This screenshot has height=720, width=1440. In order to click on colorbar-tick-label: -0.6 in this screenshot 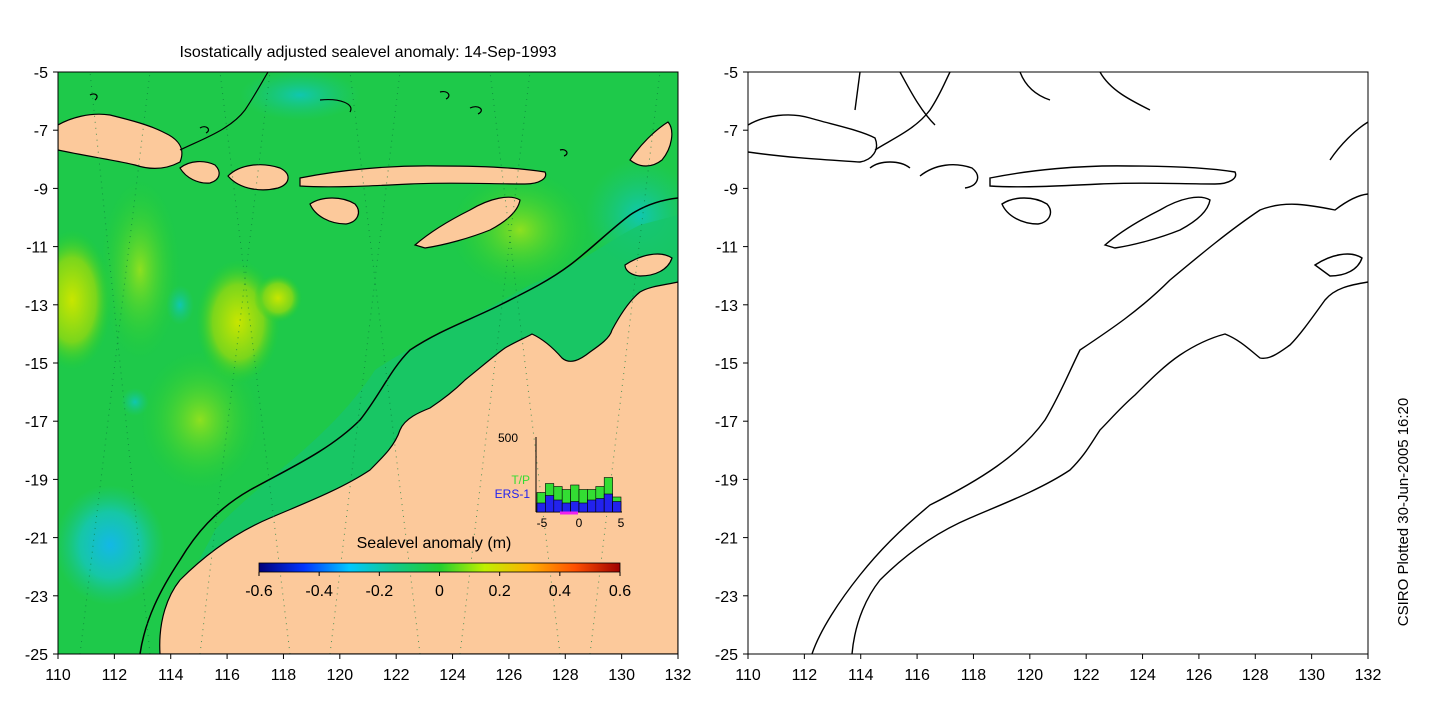, I will do `click(259, 591)`.